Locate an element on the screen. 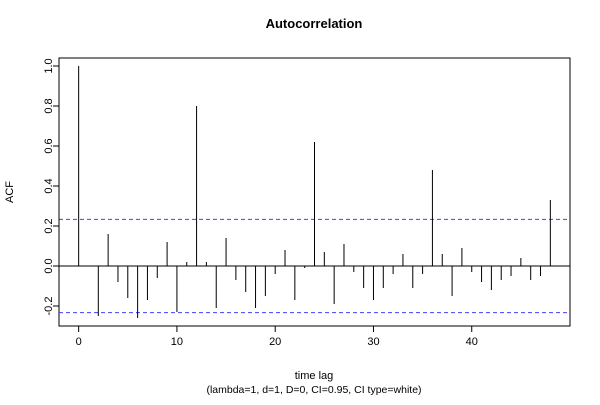 This screenshot has width=600, height=405. x-tick-label: 40 is located at coordinates (472, 342).